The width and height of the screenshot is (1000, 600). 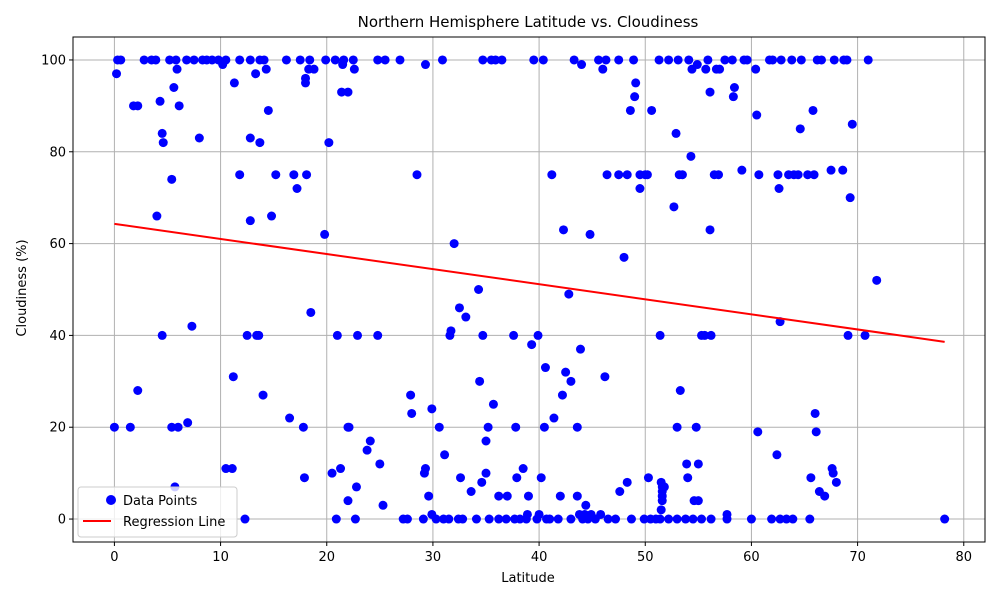 What do you see at coordinates (857, 557) in the screenshot?
I see `x-tick-label: 70` at bounding box center [857, 557].